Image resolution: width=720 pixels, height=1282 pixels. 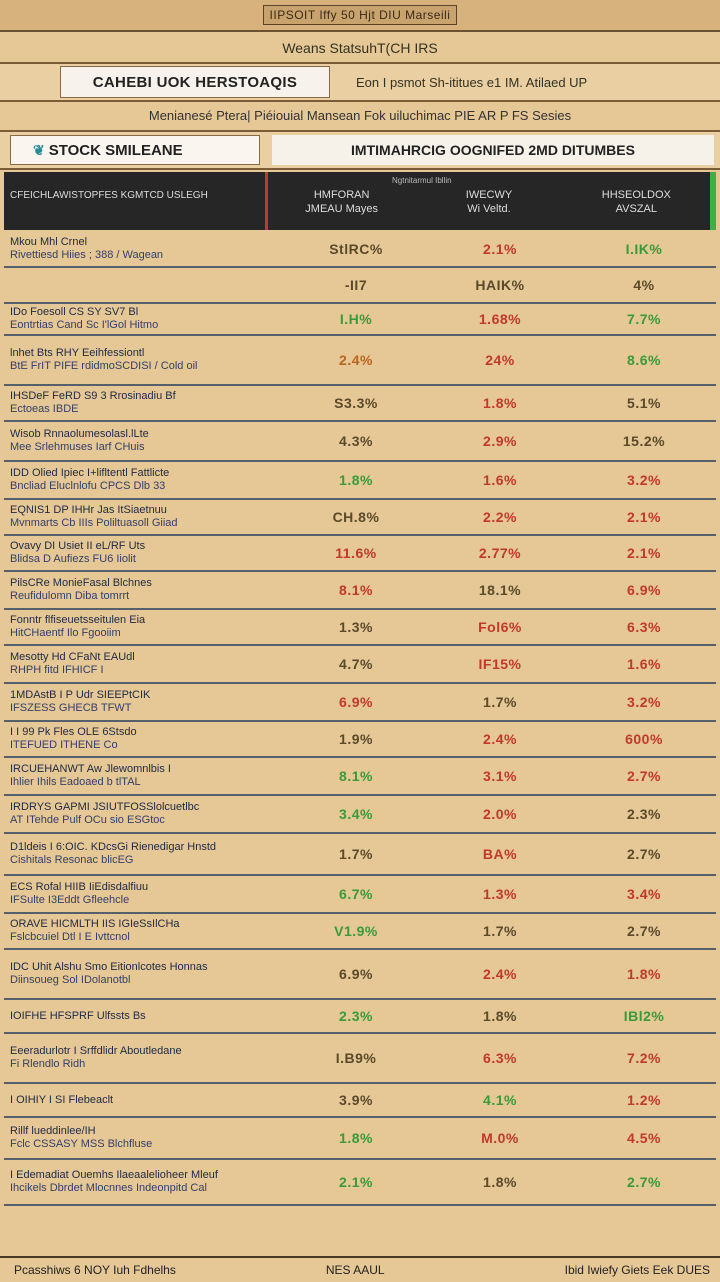 I want to click on row-value-col-1: 8.1%, so click(x=356, y=590).